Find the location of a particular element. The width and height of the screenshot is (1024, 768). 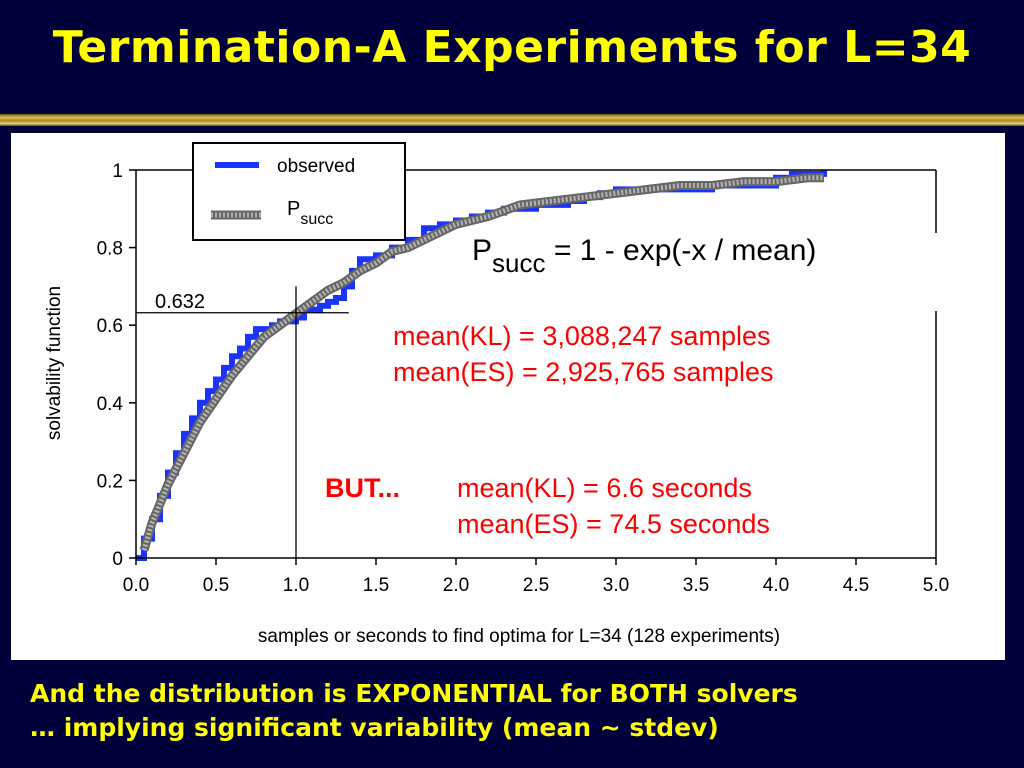

chart-legend: observed Psucc is located at coordinates (299, 191).